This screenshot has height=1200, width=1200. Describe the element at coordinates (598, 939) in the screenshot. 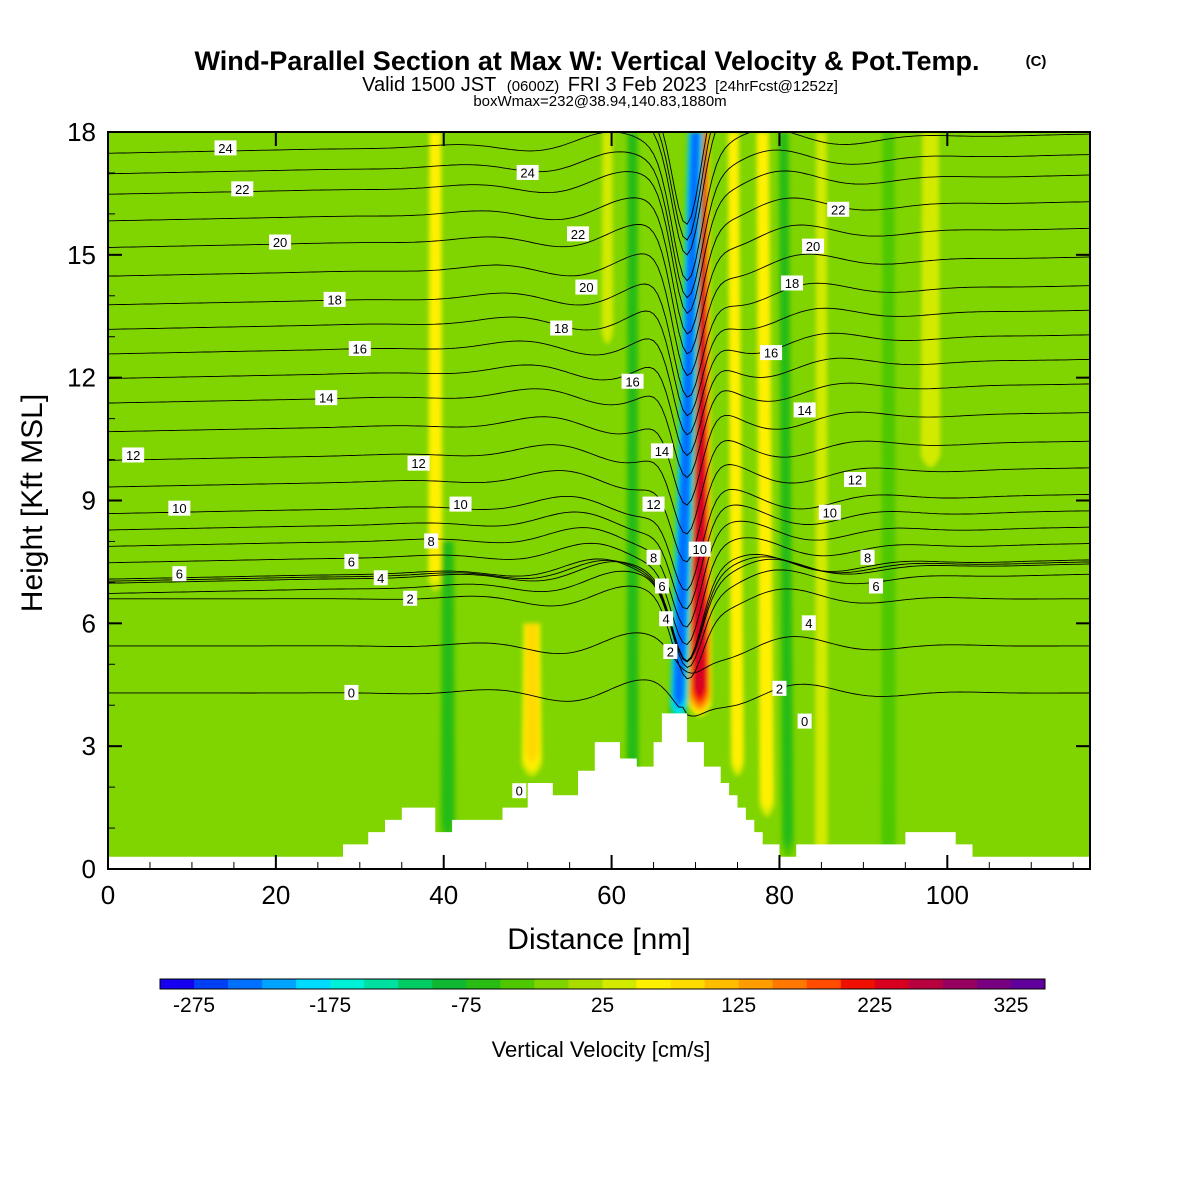

I see `x-axis-label: Distance [nm]` at that location.